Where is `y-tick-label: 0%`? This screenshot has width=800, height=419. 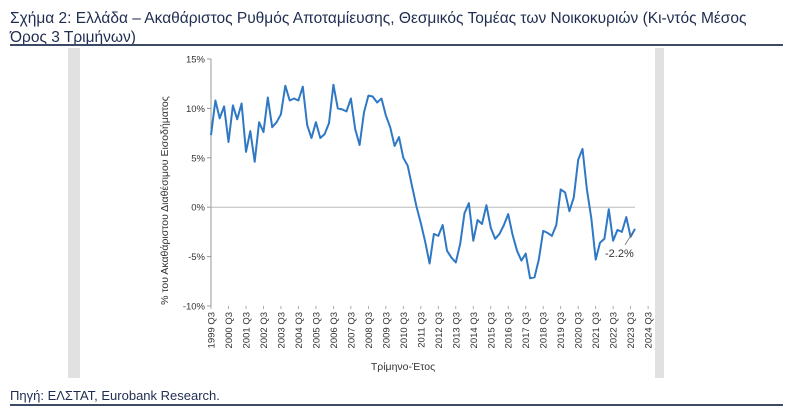
y-tick-label: 0% is located at coordinates (198, 208).